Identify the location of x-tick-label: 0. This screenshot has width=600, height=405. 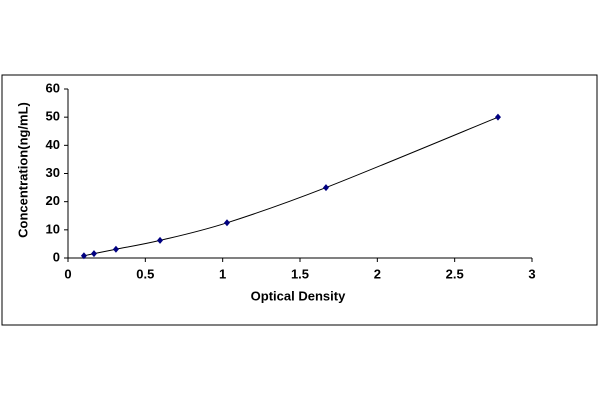
(67, 273).